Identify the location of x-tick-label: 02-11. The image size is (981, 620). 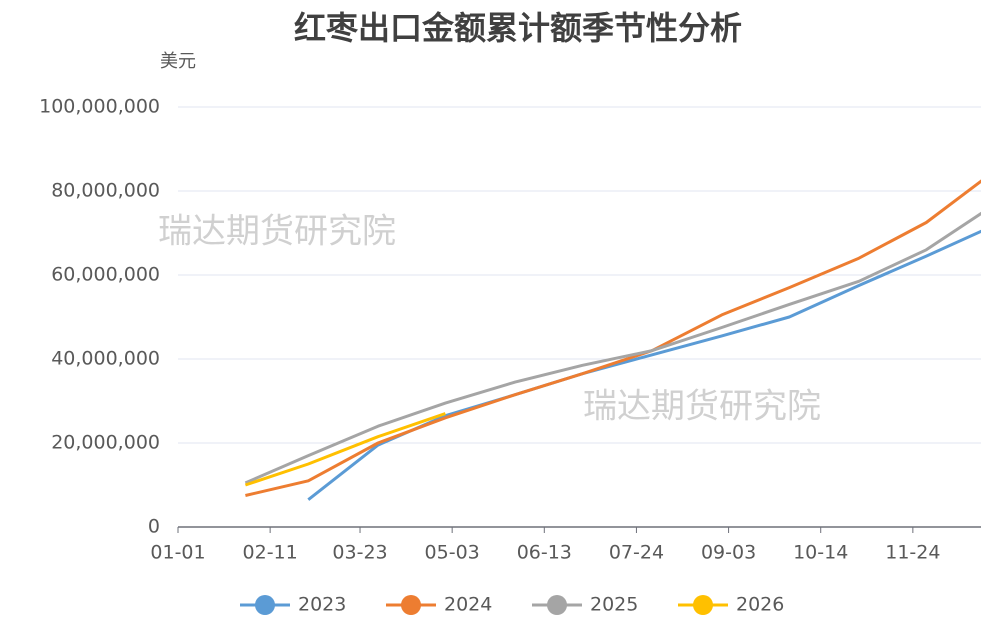
(270, 553).